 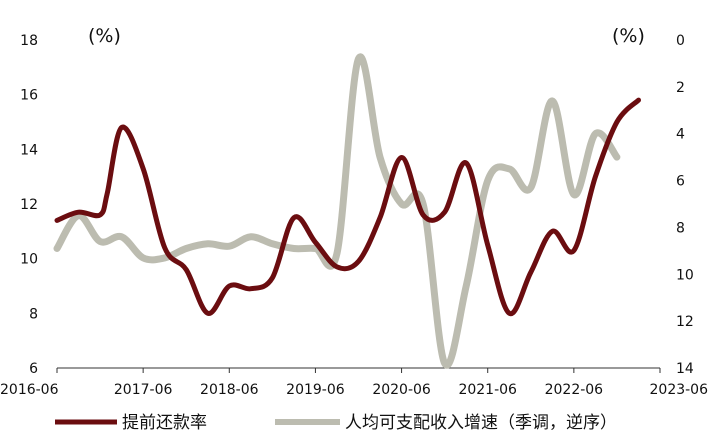 I want to click on right-tick-label: 0, so click(x=680, y=41).